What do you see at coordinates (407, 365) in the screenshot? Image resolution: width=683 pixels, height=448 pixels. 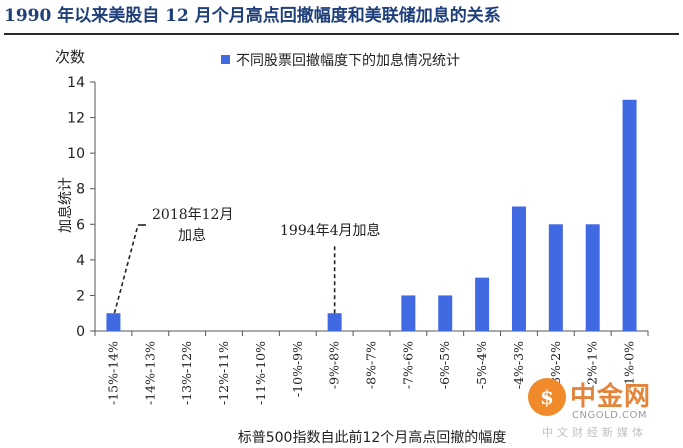 I see `x-tick-label: -7%-6%` at bounding box center [407, 365].